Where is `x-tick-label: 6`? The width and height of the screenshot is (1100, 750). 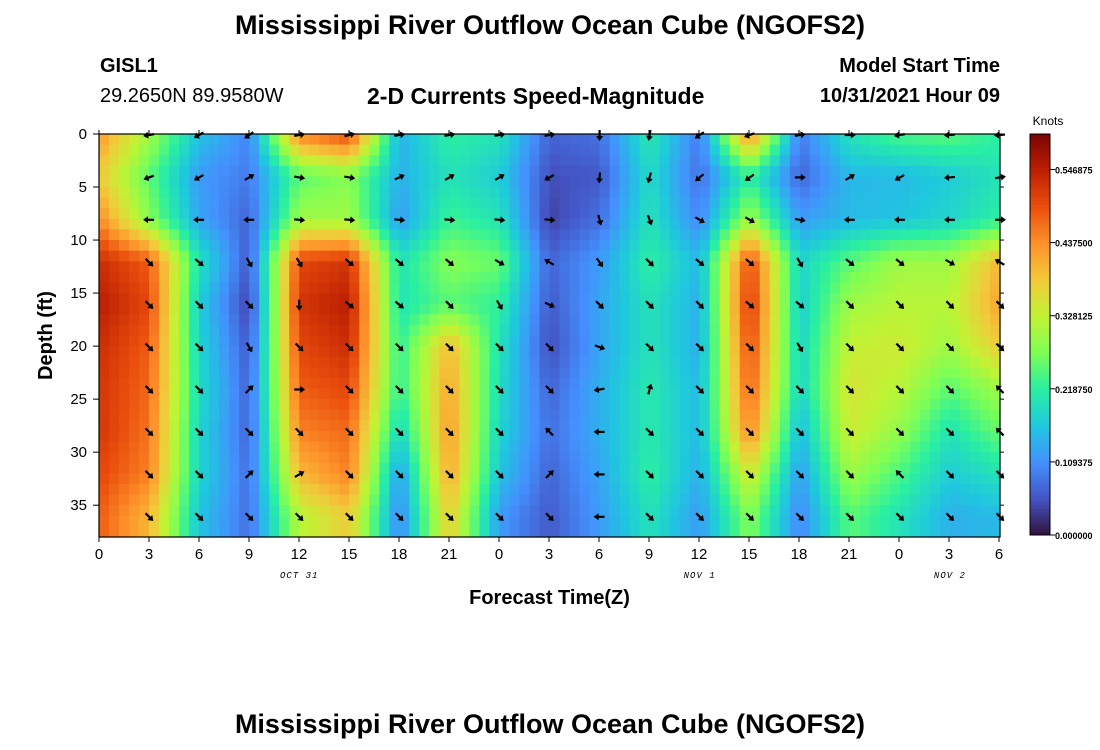 x-tick-label: 6 is located at coordinates (599, 554).